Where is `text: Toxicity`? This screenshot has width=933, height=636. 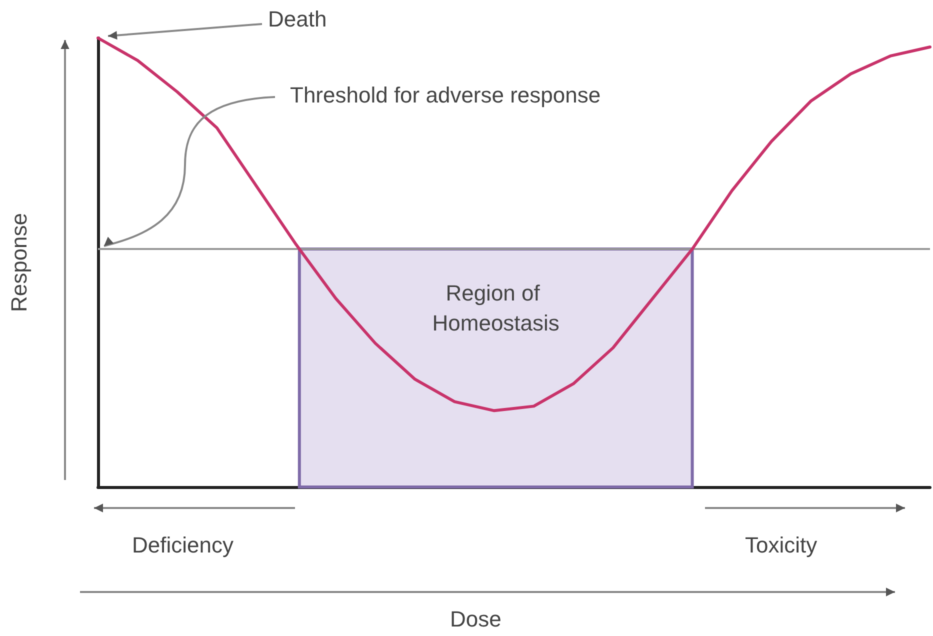 text: Toxicity is located at coordinates (781, 545).